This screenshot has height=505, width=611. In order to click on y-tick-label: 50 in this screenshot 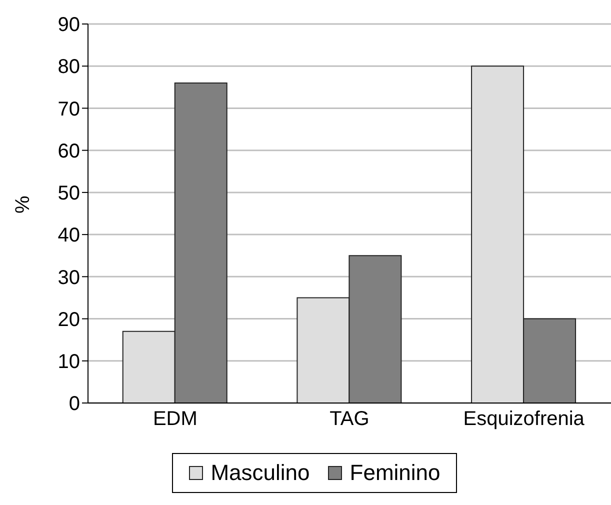, I will do `click(69, 193)`.